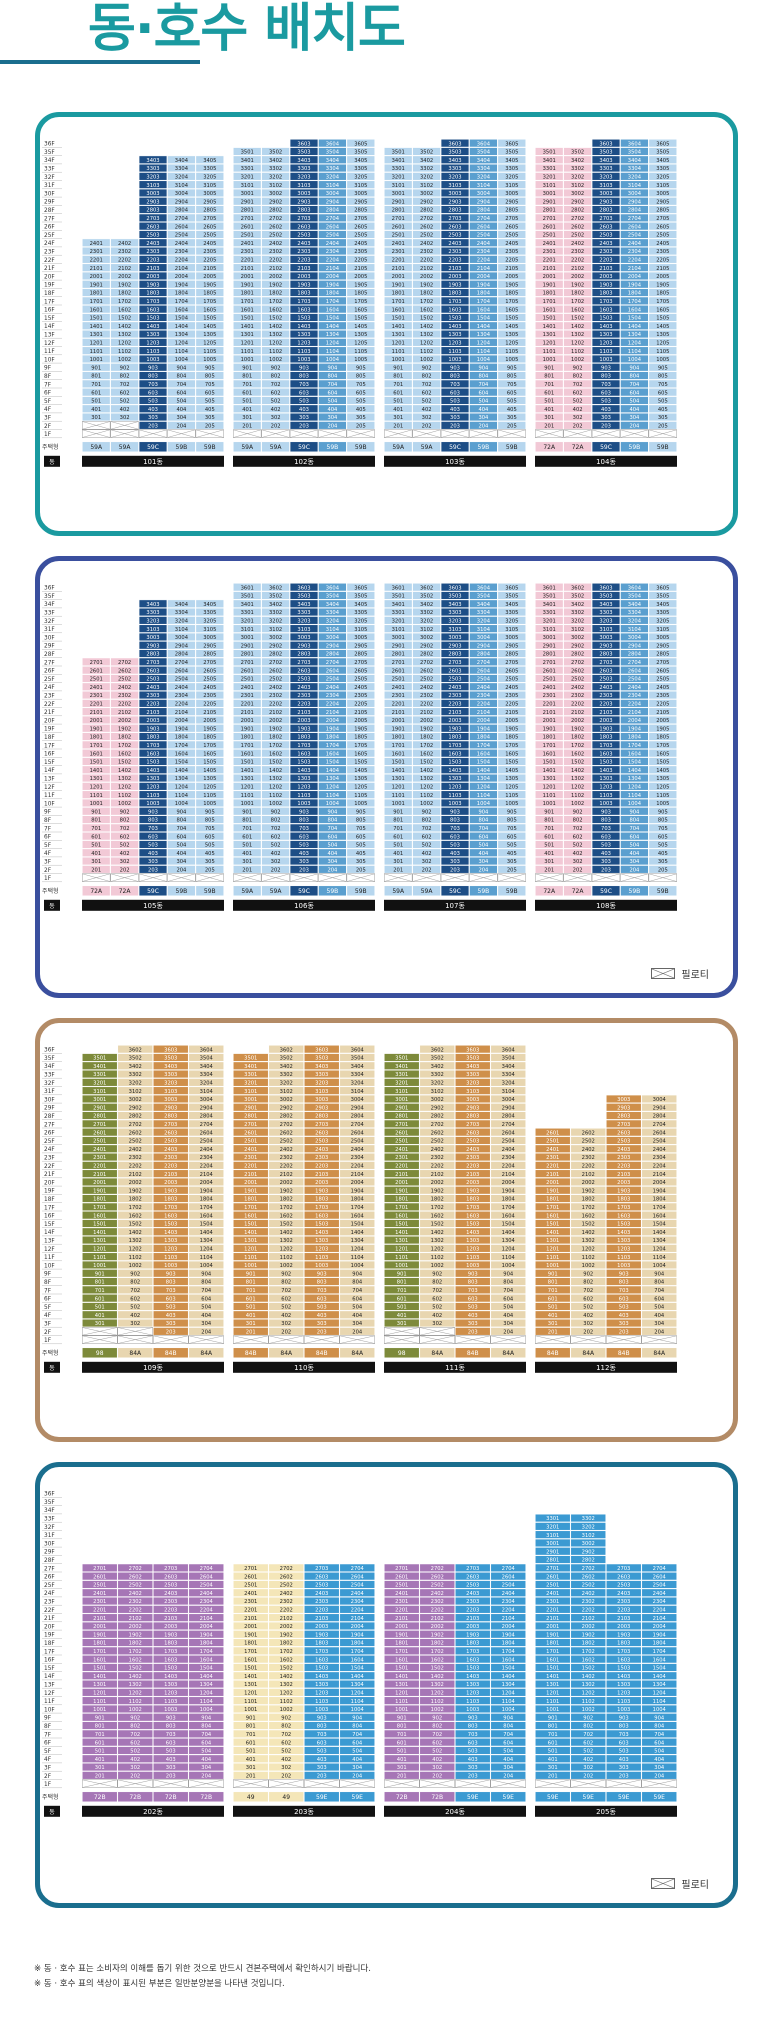 Image resolution: width=773 pixels, height=2024 pixels. Describe the element at coordinates (635, 788) in the screenshot. I see `unit-number: 1204` at that location.